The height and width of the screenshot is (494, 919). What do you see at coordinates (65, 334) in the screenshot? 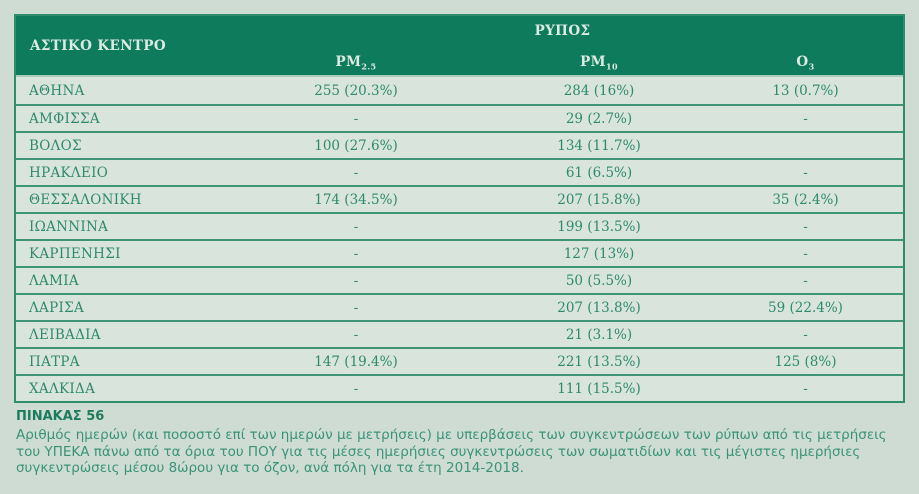
I see `city-name: ΛΕΙΒΑΔΙΑ` at bounding box center [65, 334].